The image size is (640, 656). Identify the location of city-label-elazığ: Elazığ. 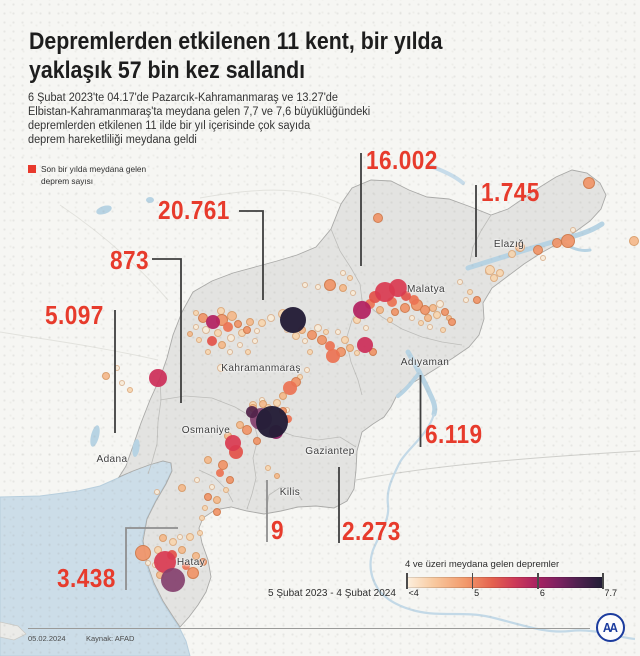
(509, 244).